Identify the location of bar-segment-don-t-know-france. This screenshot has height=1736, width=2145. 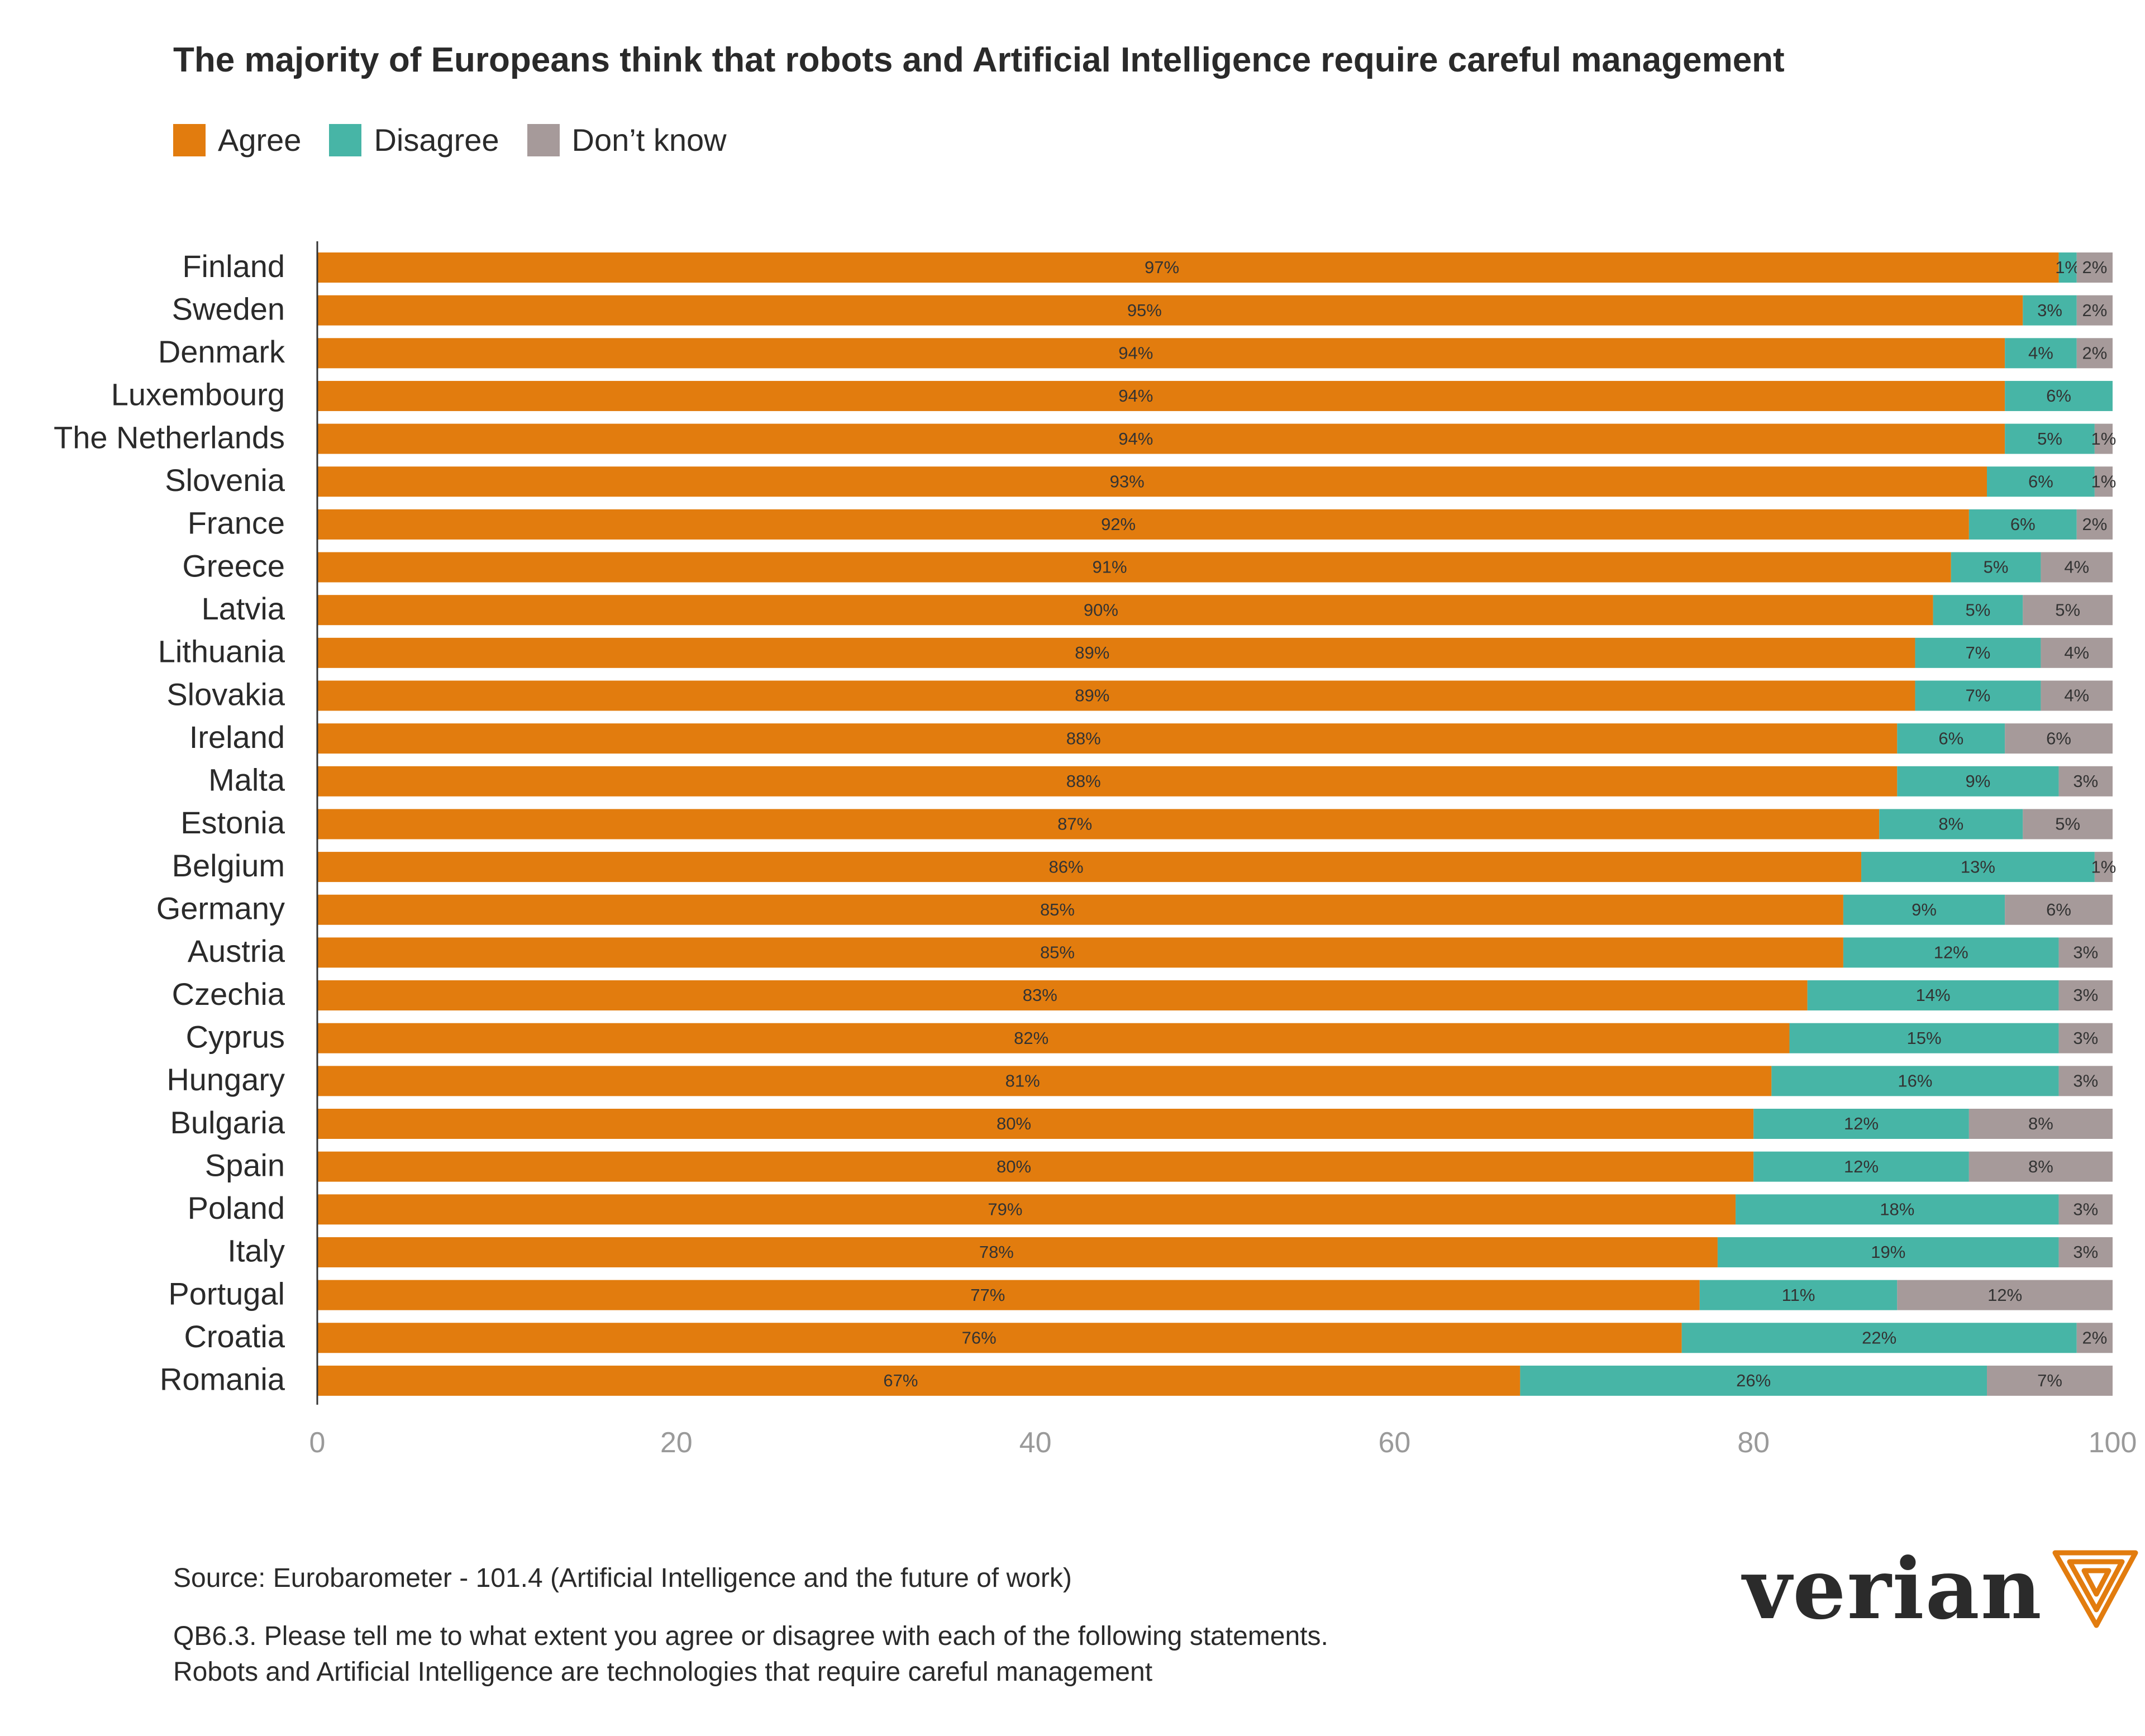
(2094, 524).